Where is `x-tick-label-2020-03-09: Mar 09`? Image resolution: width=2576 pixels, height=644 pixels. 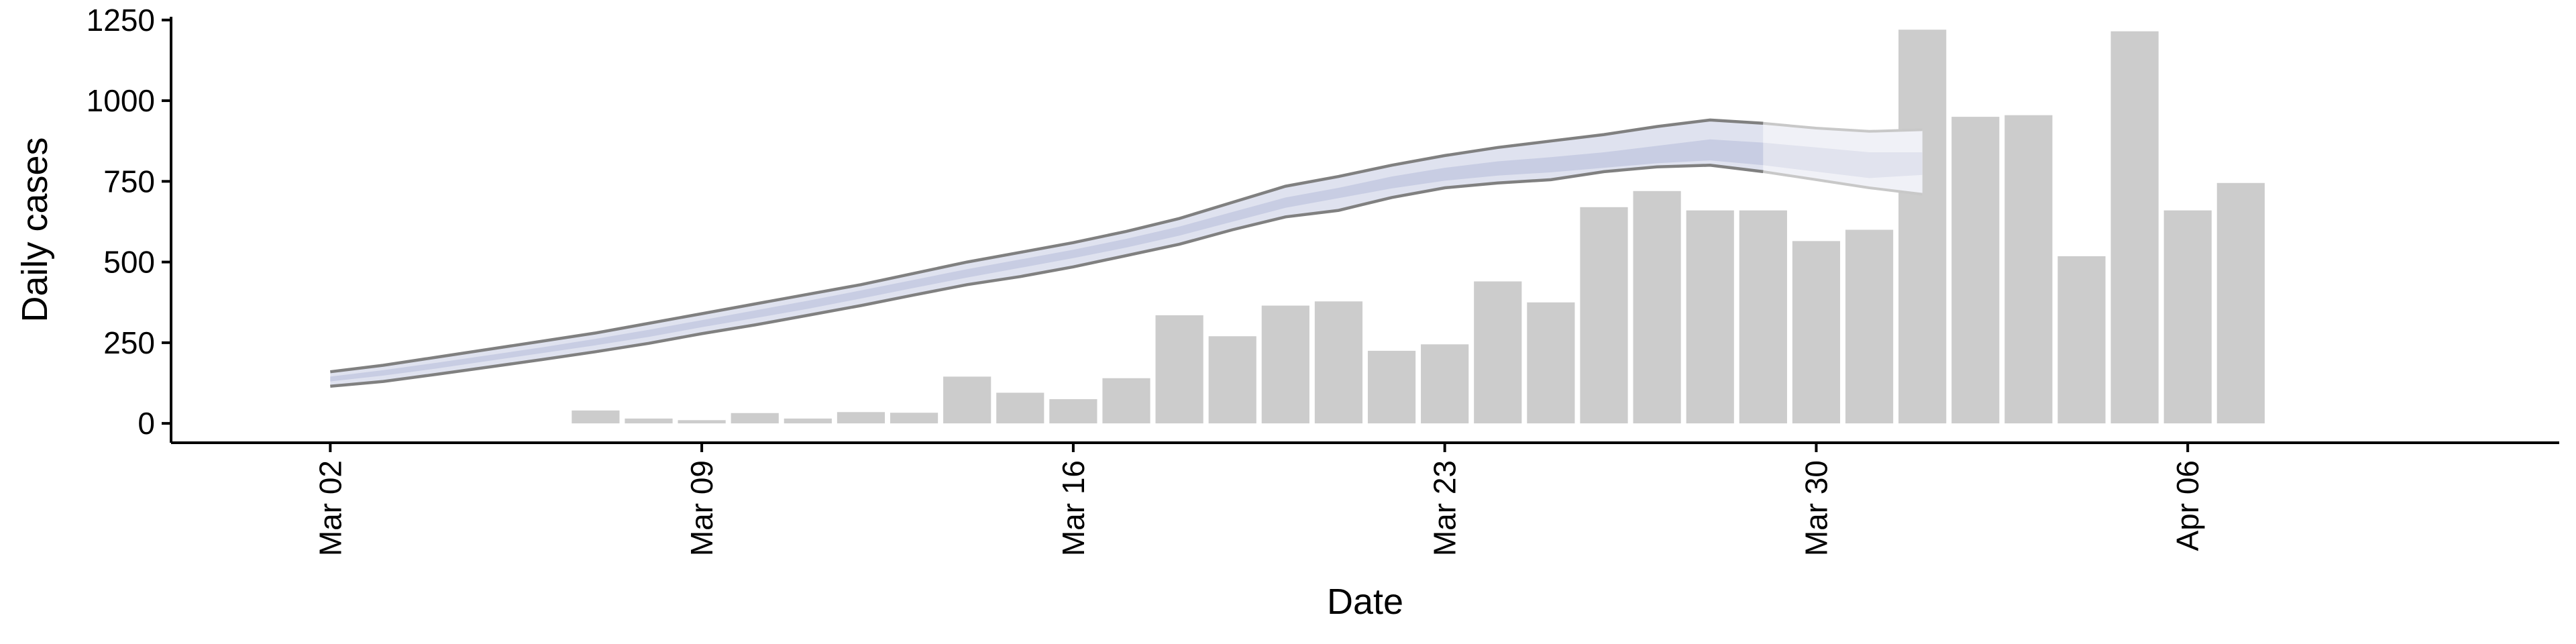
x-tick-label-2020-03-09: Mar 09 is located at coordinates (701, 508).